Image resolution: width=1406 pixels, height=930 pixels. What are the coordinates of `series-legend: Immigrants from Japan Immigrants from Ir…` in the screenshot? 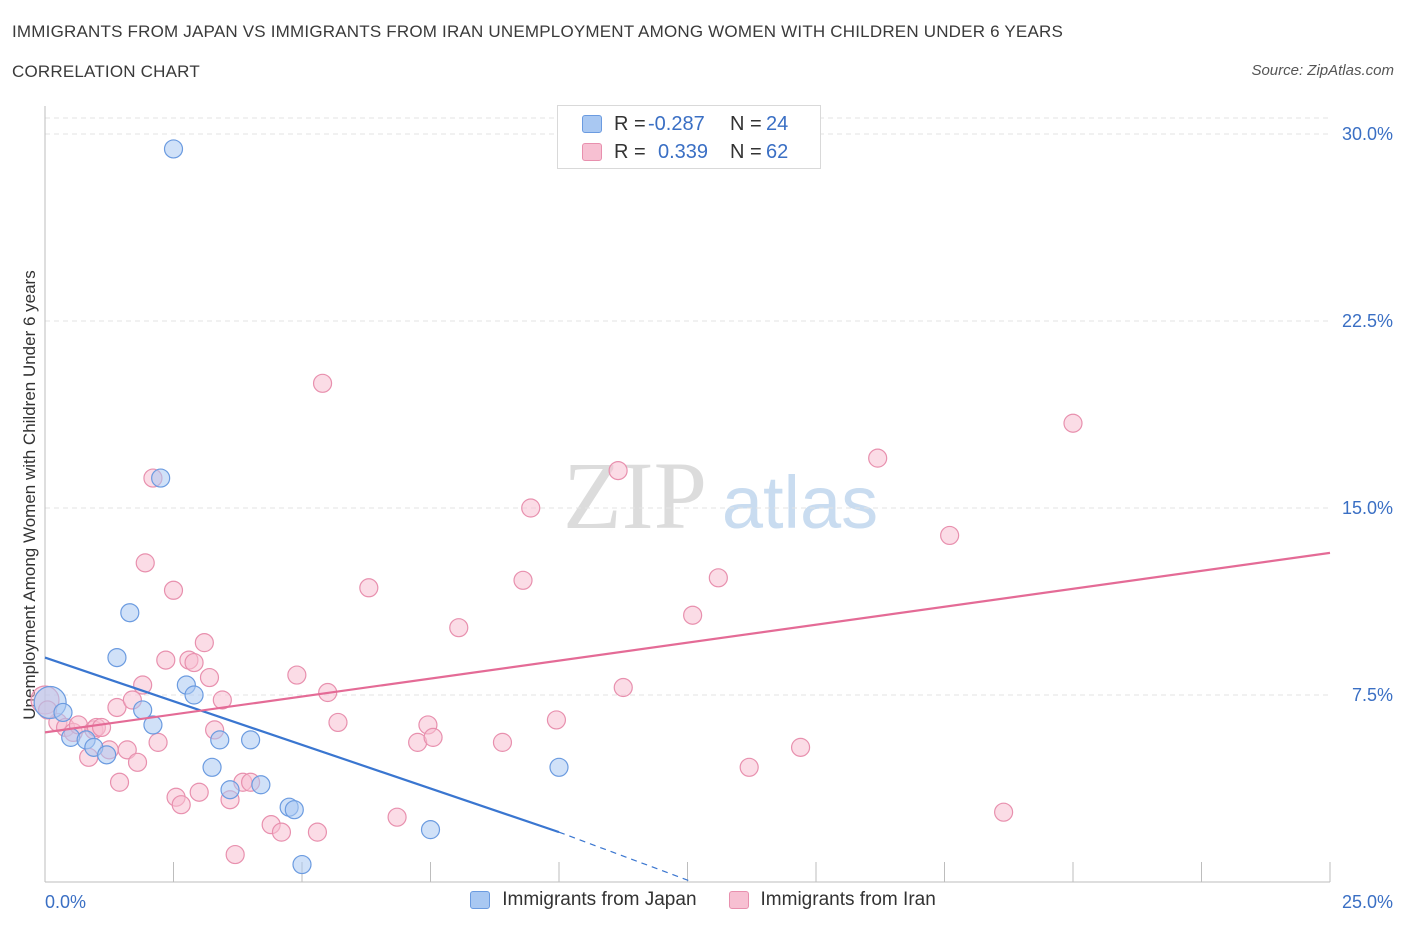 It's located at (703, 900).